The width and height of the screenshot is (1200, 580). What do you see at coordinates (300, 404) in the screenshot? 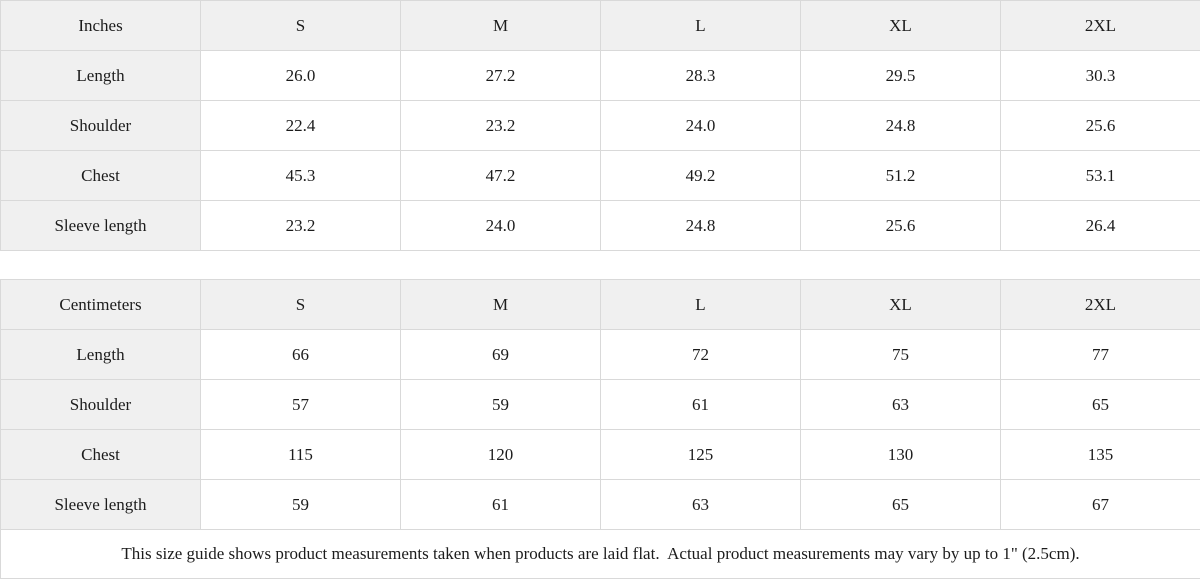
I see `size-value-cell: 57` at bounding box center [300, 404].